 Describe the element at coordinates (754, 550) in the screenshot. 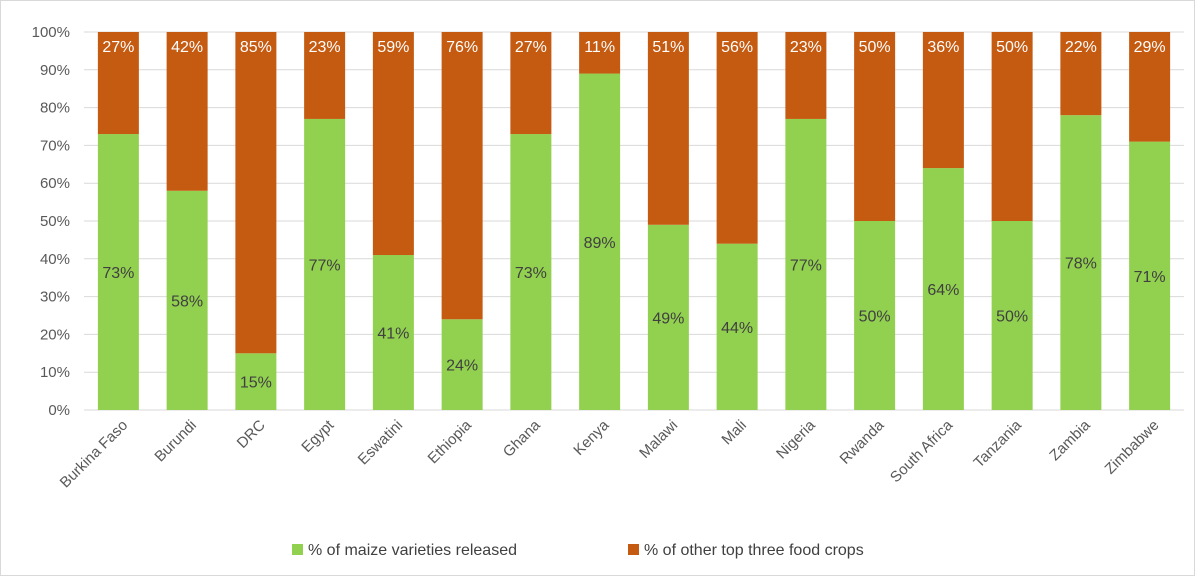

I see `legend-label: % of other top three food crops` at that location.